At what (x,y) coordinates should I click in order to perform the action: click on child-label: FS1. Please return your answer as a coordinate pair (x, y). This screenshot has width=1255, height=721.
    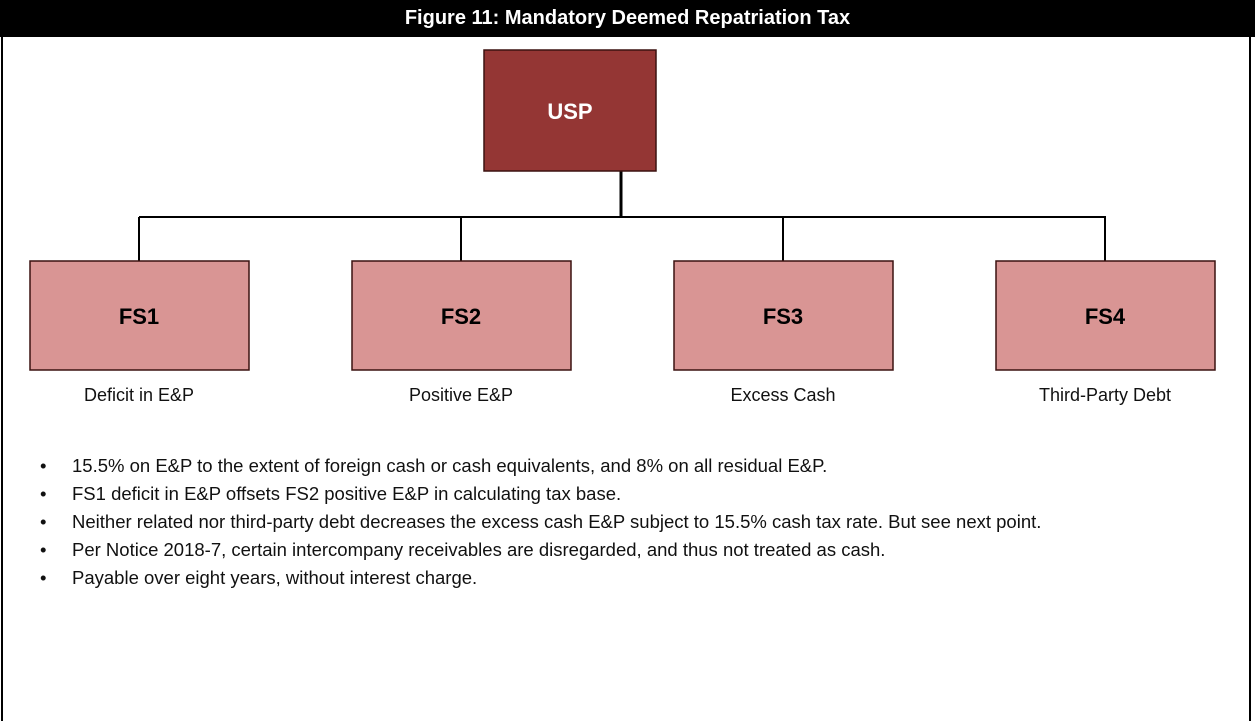
    Looking at the image, I should click on (139, 316).